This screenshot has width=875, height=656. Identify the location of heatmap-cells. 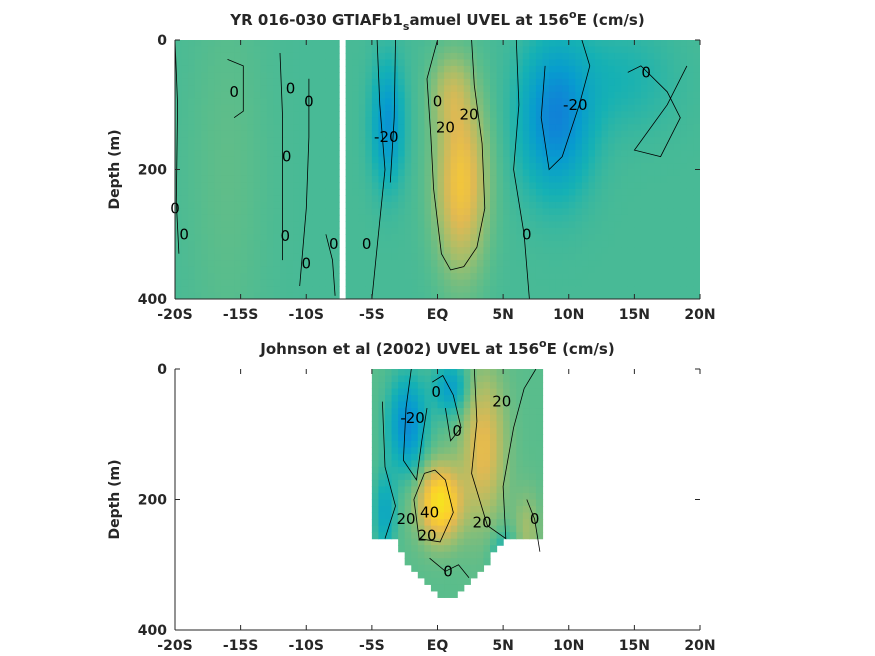
(457, 483).